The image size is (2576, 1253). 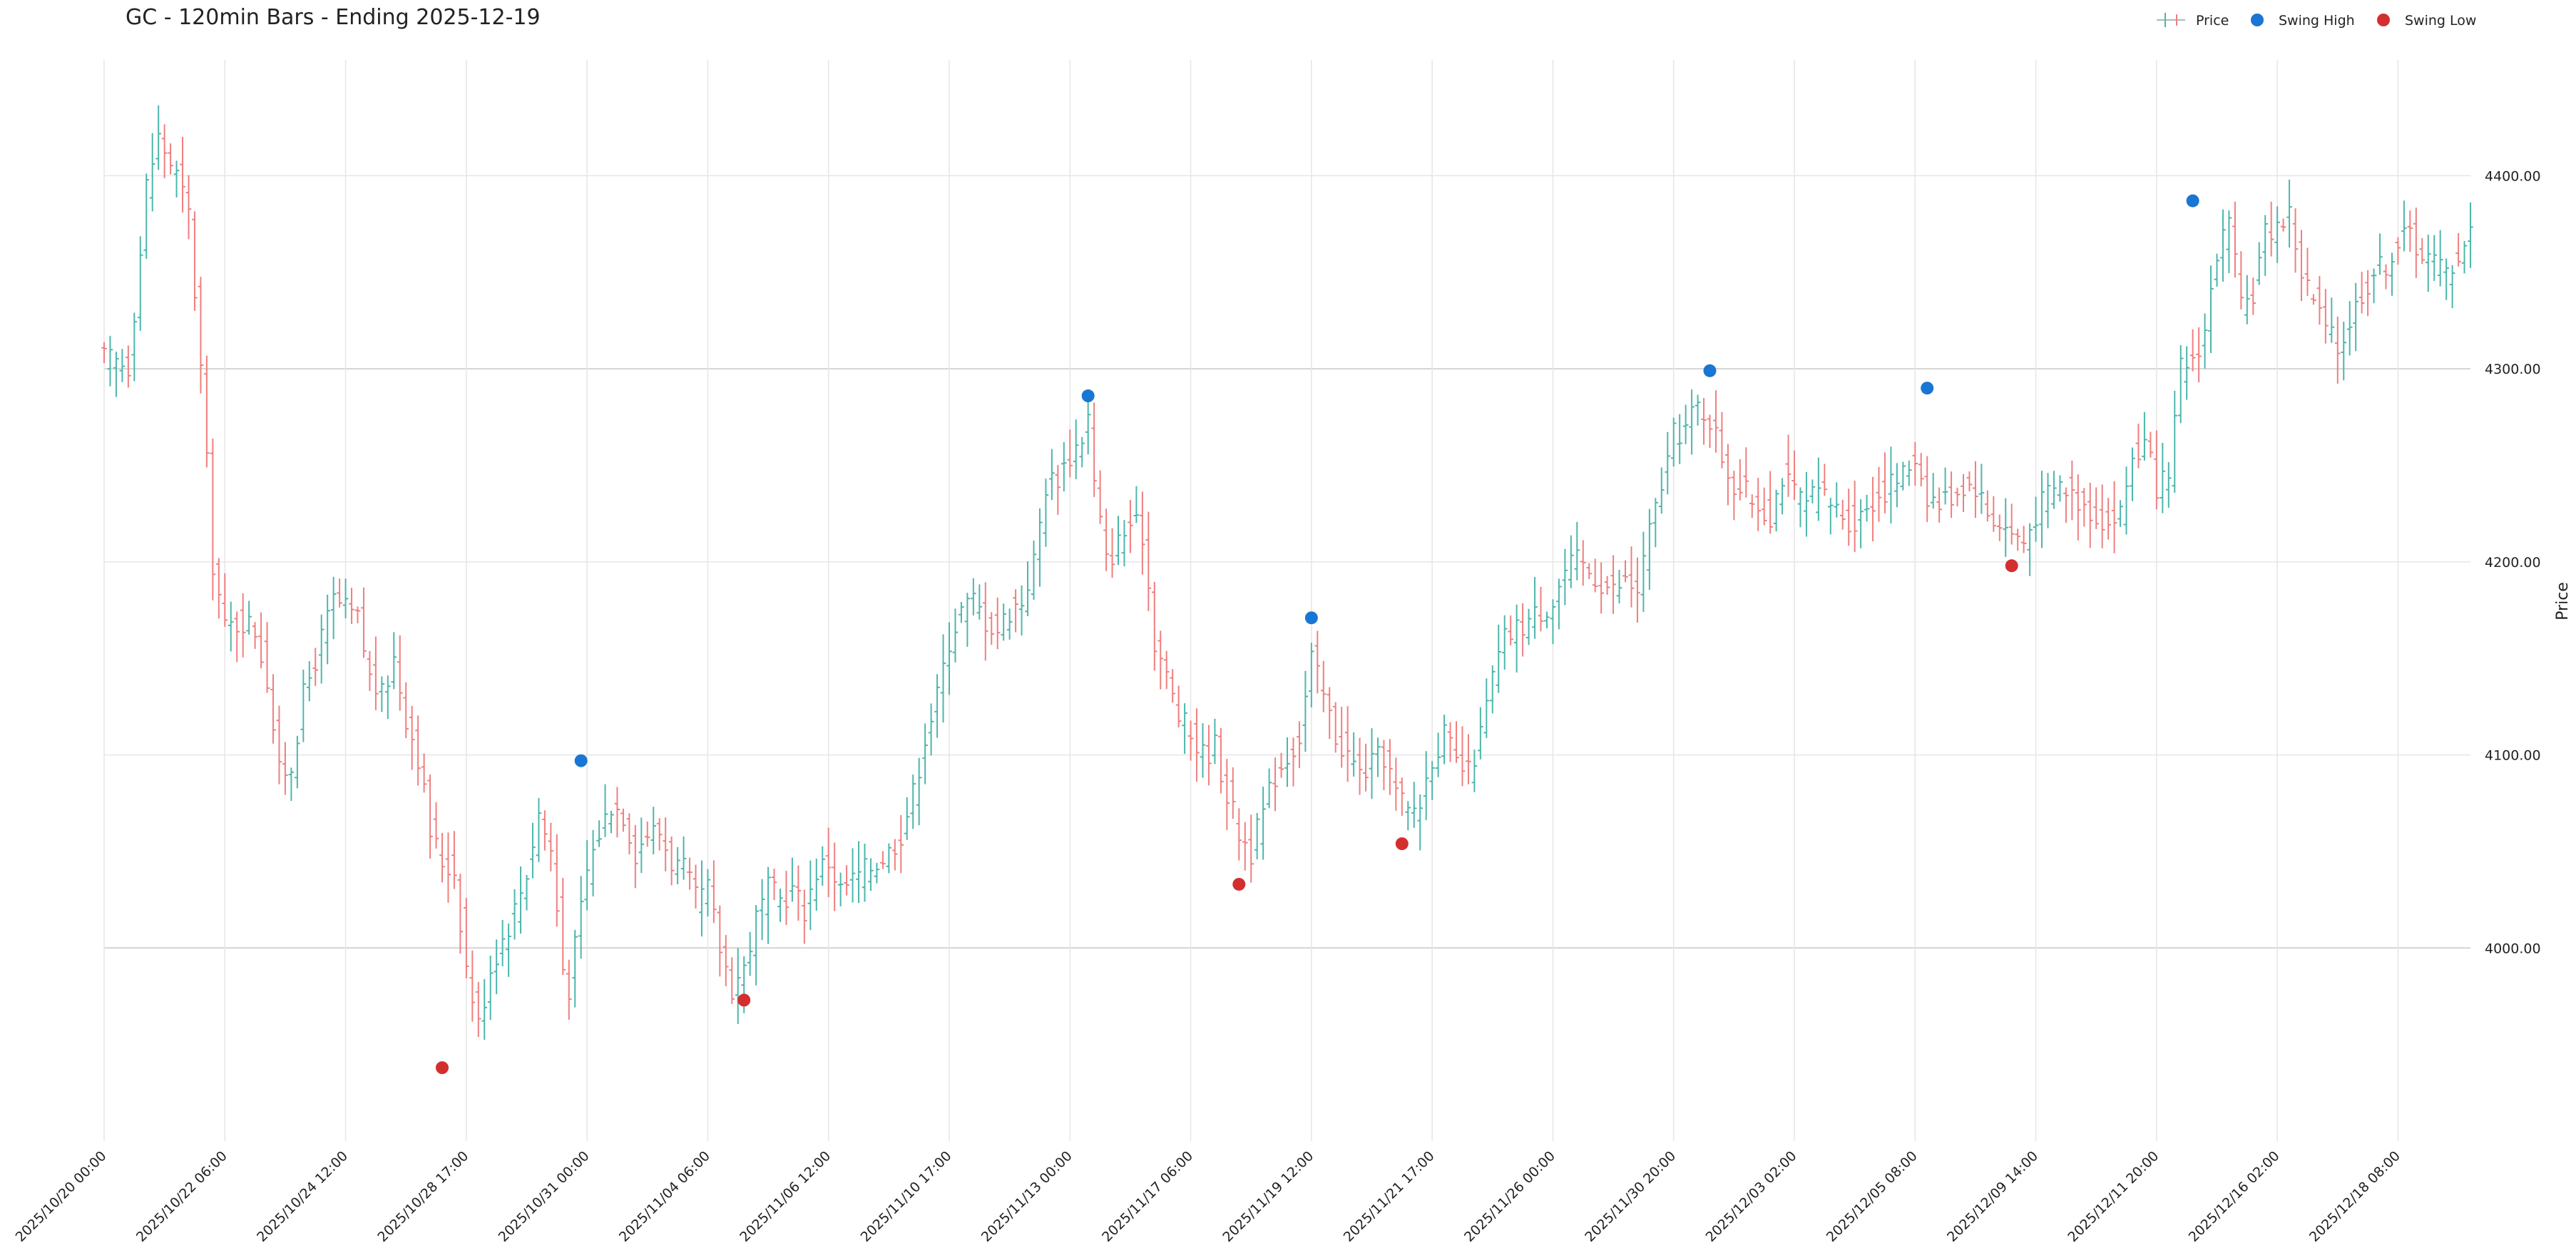 What do you see at coordinates (2513, 562) in the screenshot?
I see `y-axis-ticks: 4000.00 4100.00 4200.00 4300.00 4400.00` at bounding box center [2513, 562].